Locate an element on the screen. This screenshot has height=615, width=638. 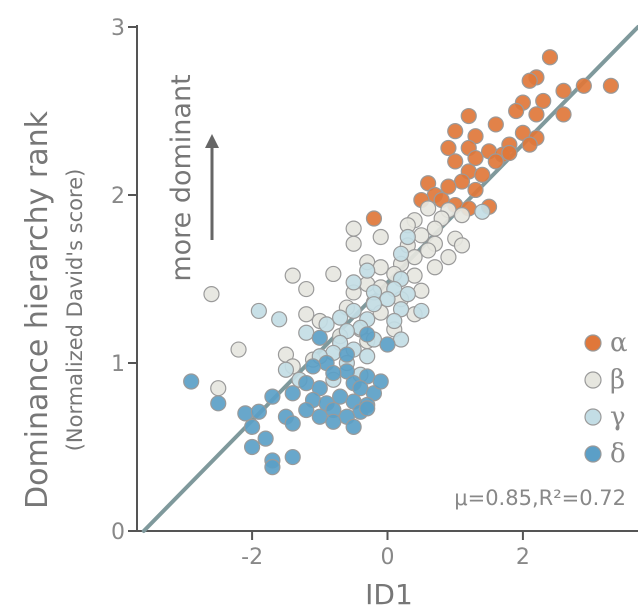
x-ticks: -2 0 2 is located at coordinates (385, 550).